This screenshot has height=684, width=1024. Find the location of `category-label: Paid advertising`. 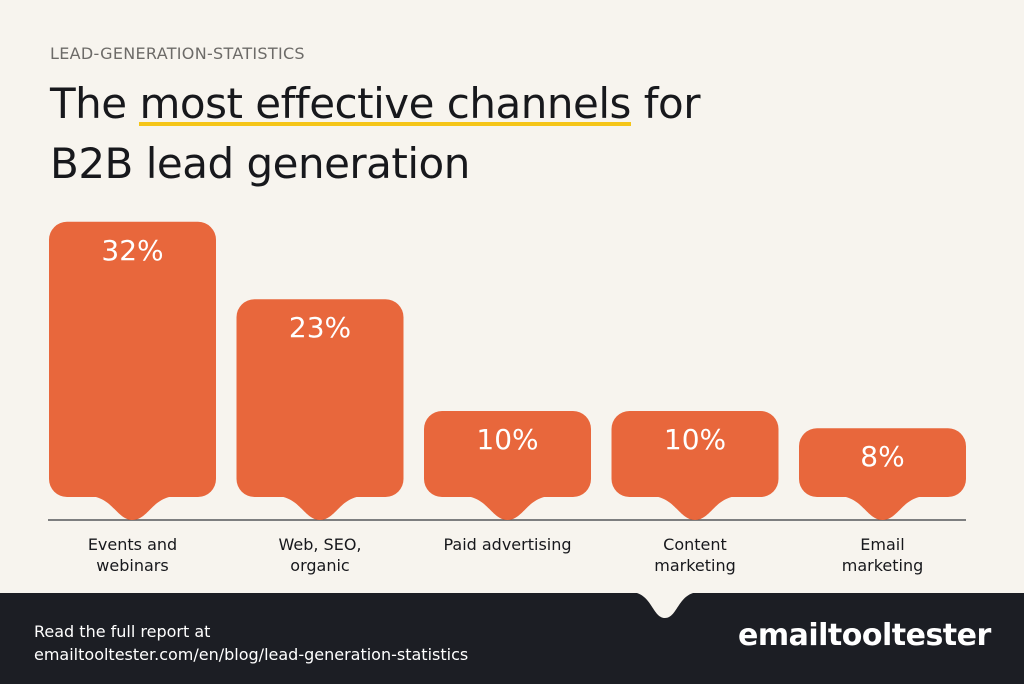

category-label: Paid advertising is located at coordinates (507, 544).